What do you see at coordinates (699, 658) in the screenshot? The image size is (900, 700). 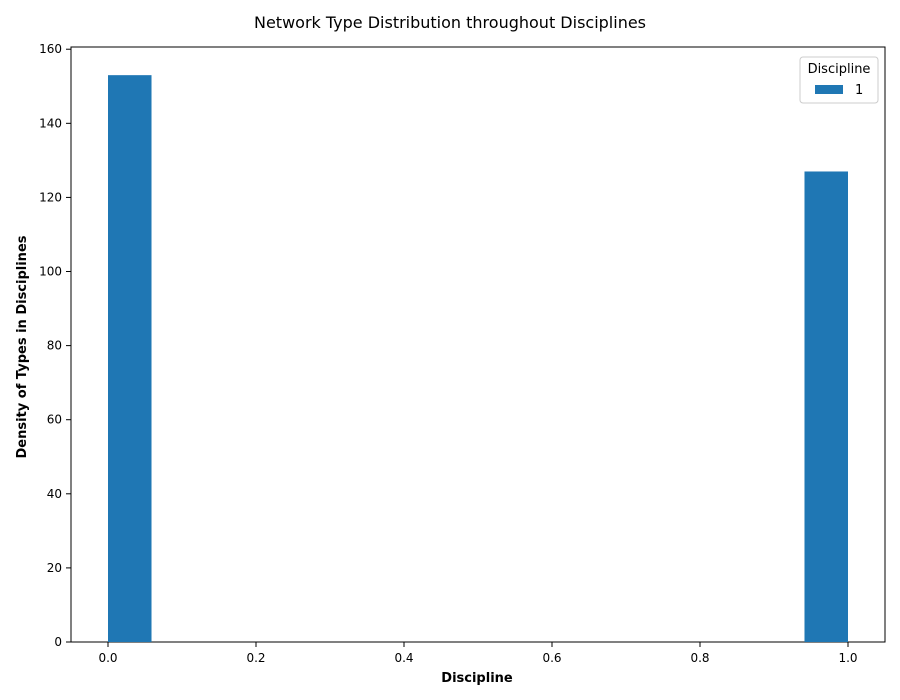 I see `x-tick-label-4: 0.8` at bounding box center [699, 658].